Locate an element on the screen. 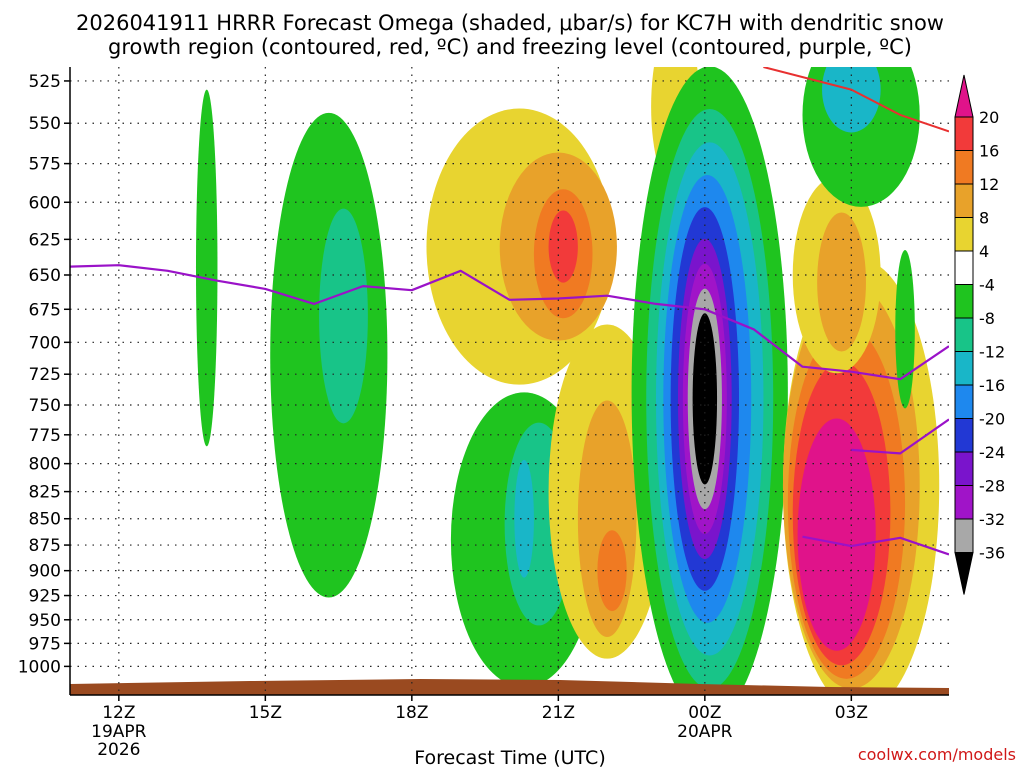  x-tick-label-21Z: 21Z is located at coordinates (558, 713).